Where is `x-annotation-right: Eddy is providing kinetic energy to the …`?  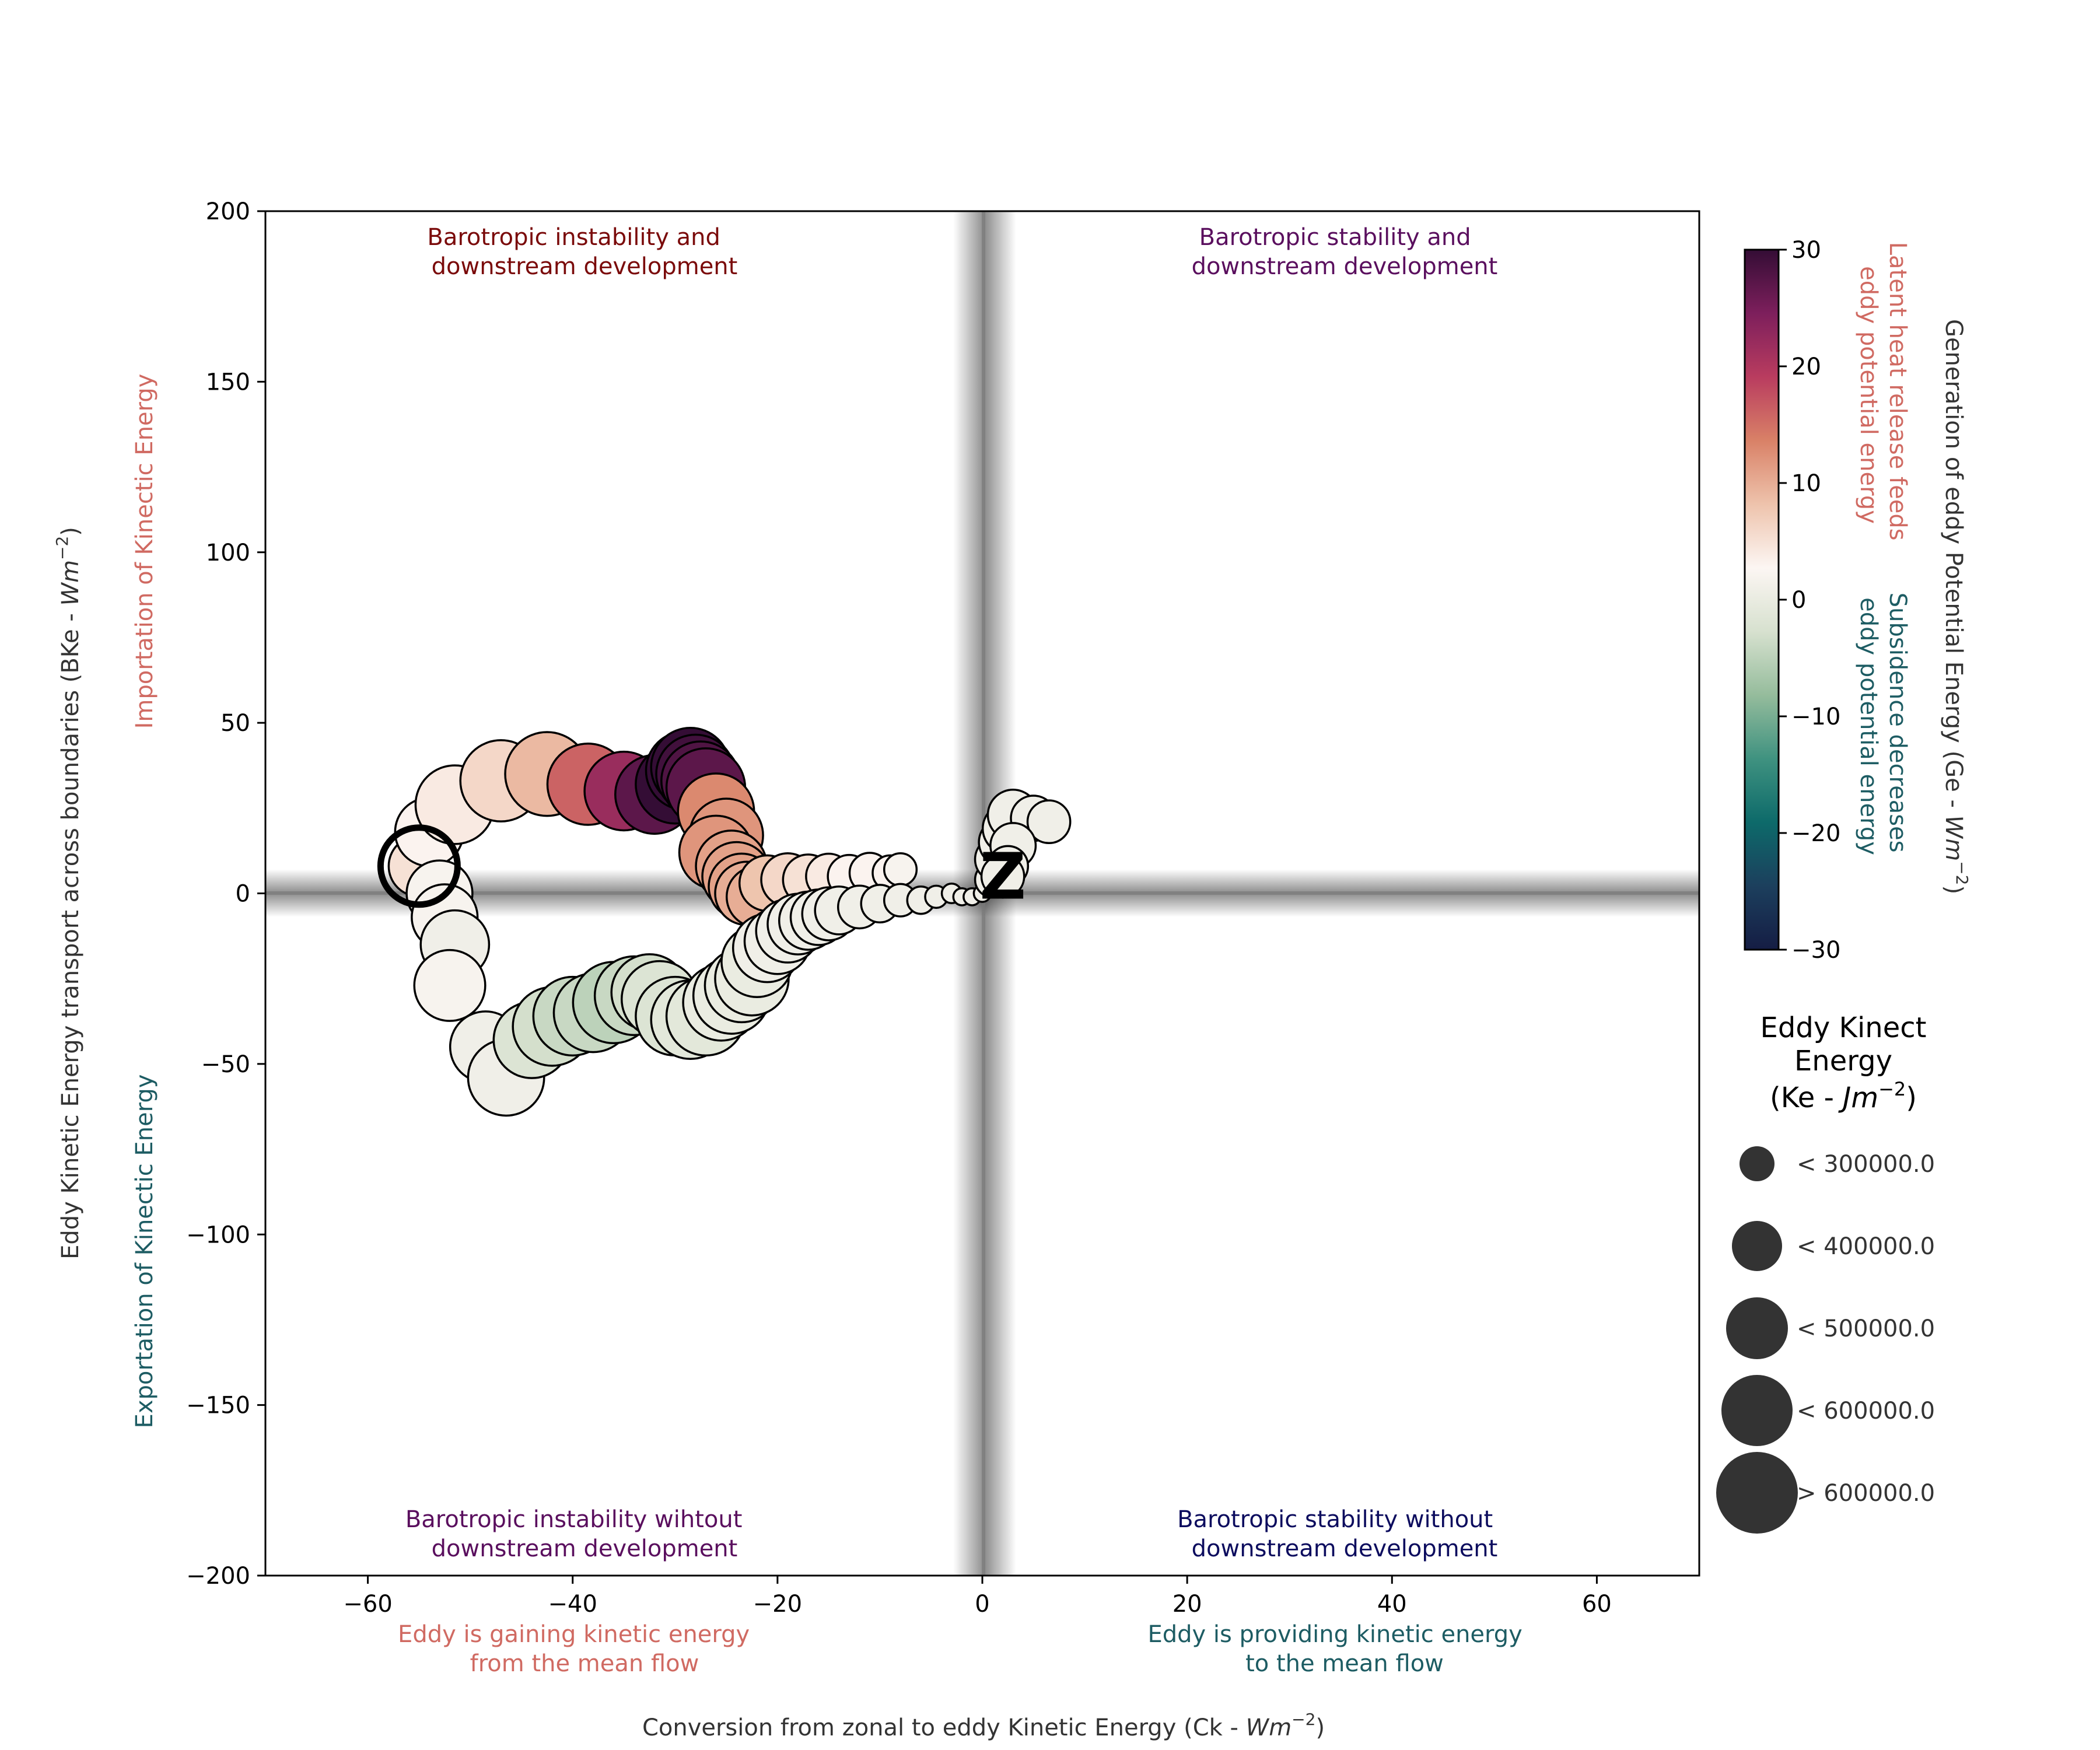 x-annotation-right: Eddy is providing kinetic energy to the … is located at coordinates (1338, 1649).